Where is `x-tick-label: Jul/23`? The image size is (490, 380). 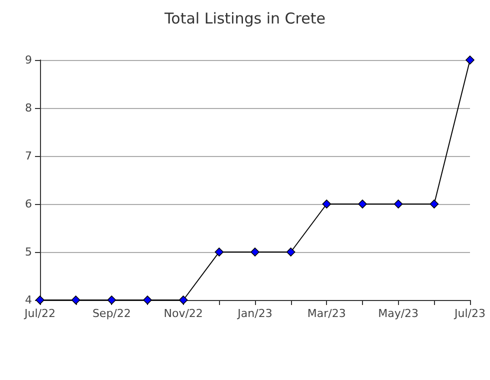
x-tick-label: Jul/23 is located at coordinates (470, 313).